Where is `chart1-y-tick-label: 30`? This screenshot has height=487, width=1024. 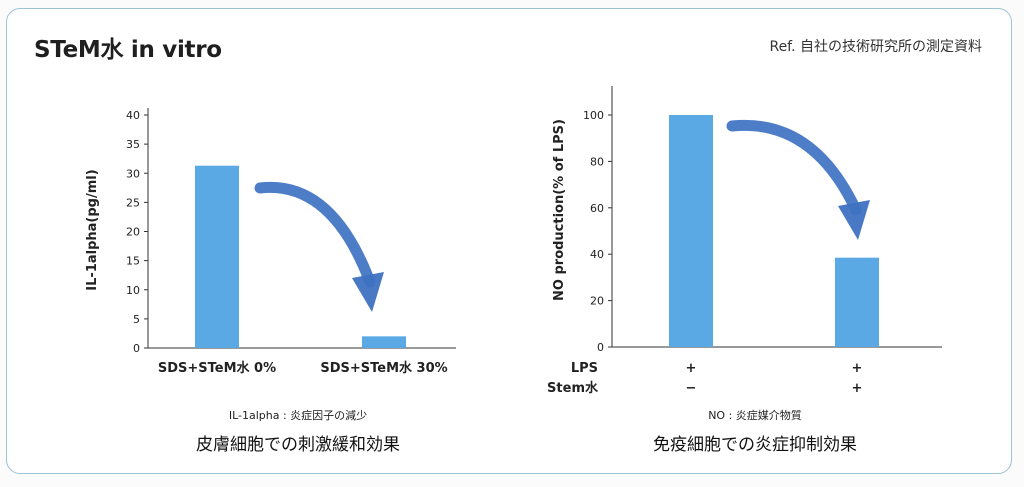 chart1-y-tick-label: 30 is located at coordinates (133, 173).